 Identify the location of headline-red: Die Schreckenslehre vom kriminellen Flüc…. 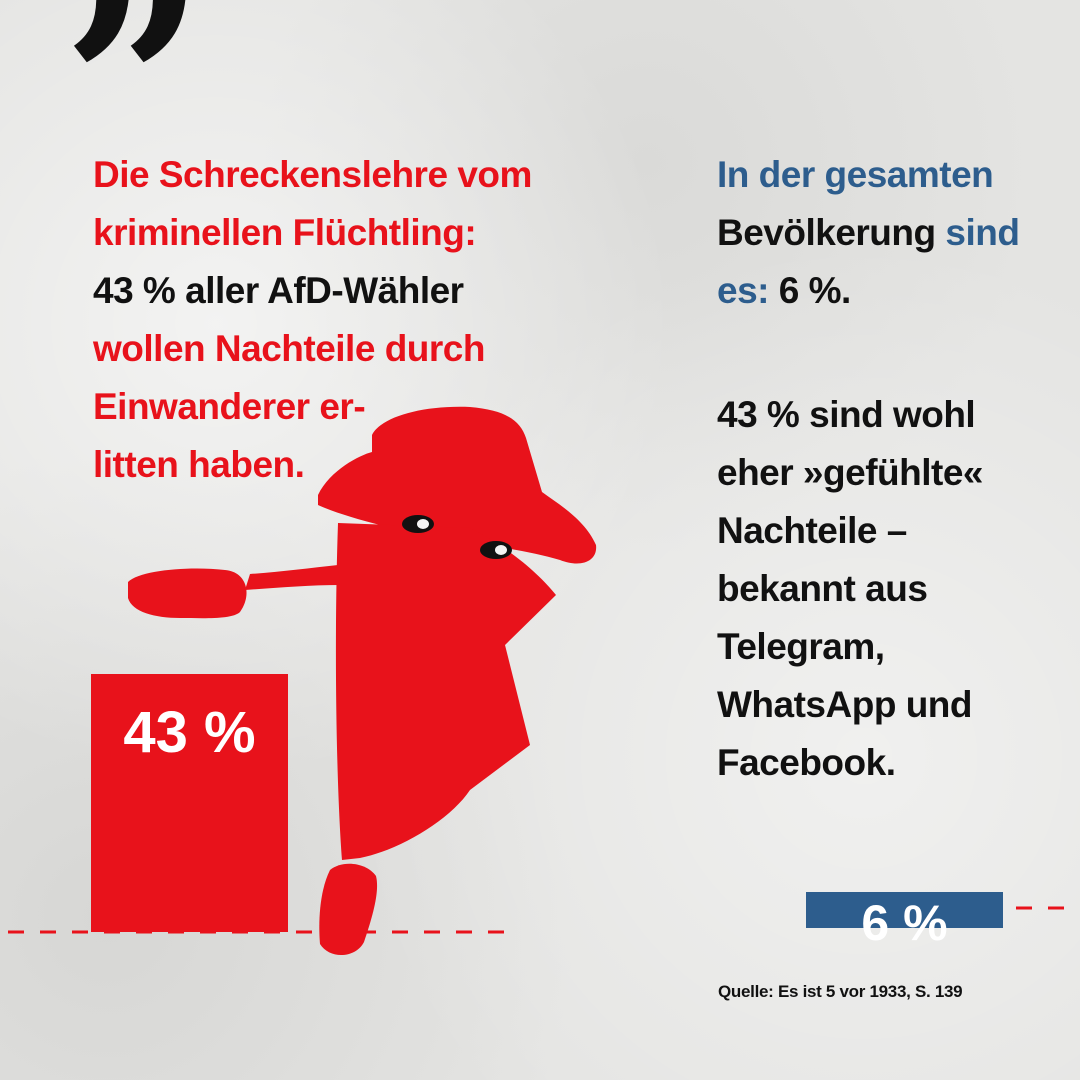
(312, 203).